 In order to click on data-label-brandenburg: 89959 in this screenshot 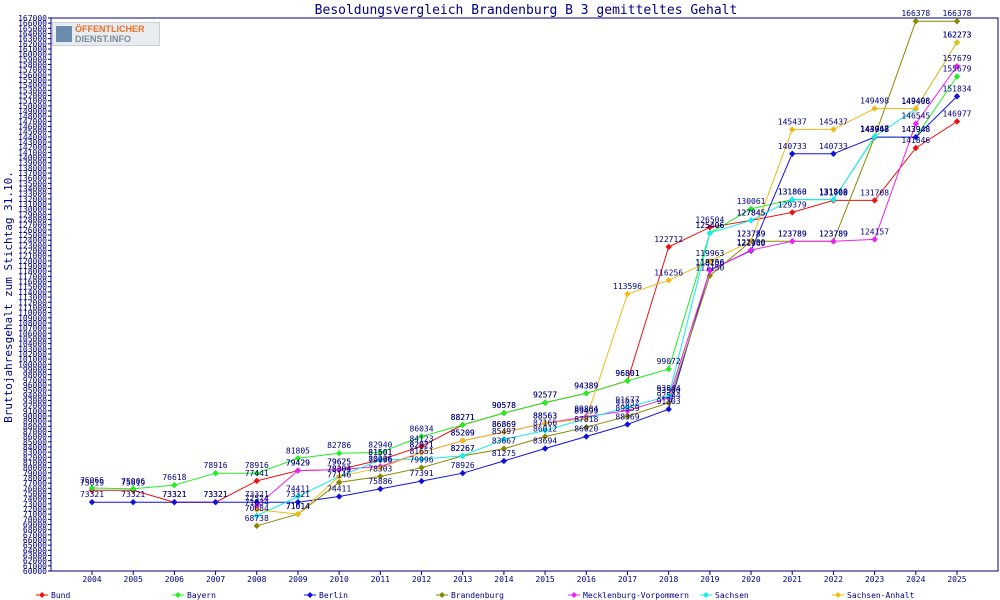, I will do `click(627, 408)`.